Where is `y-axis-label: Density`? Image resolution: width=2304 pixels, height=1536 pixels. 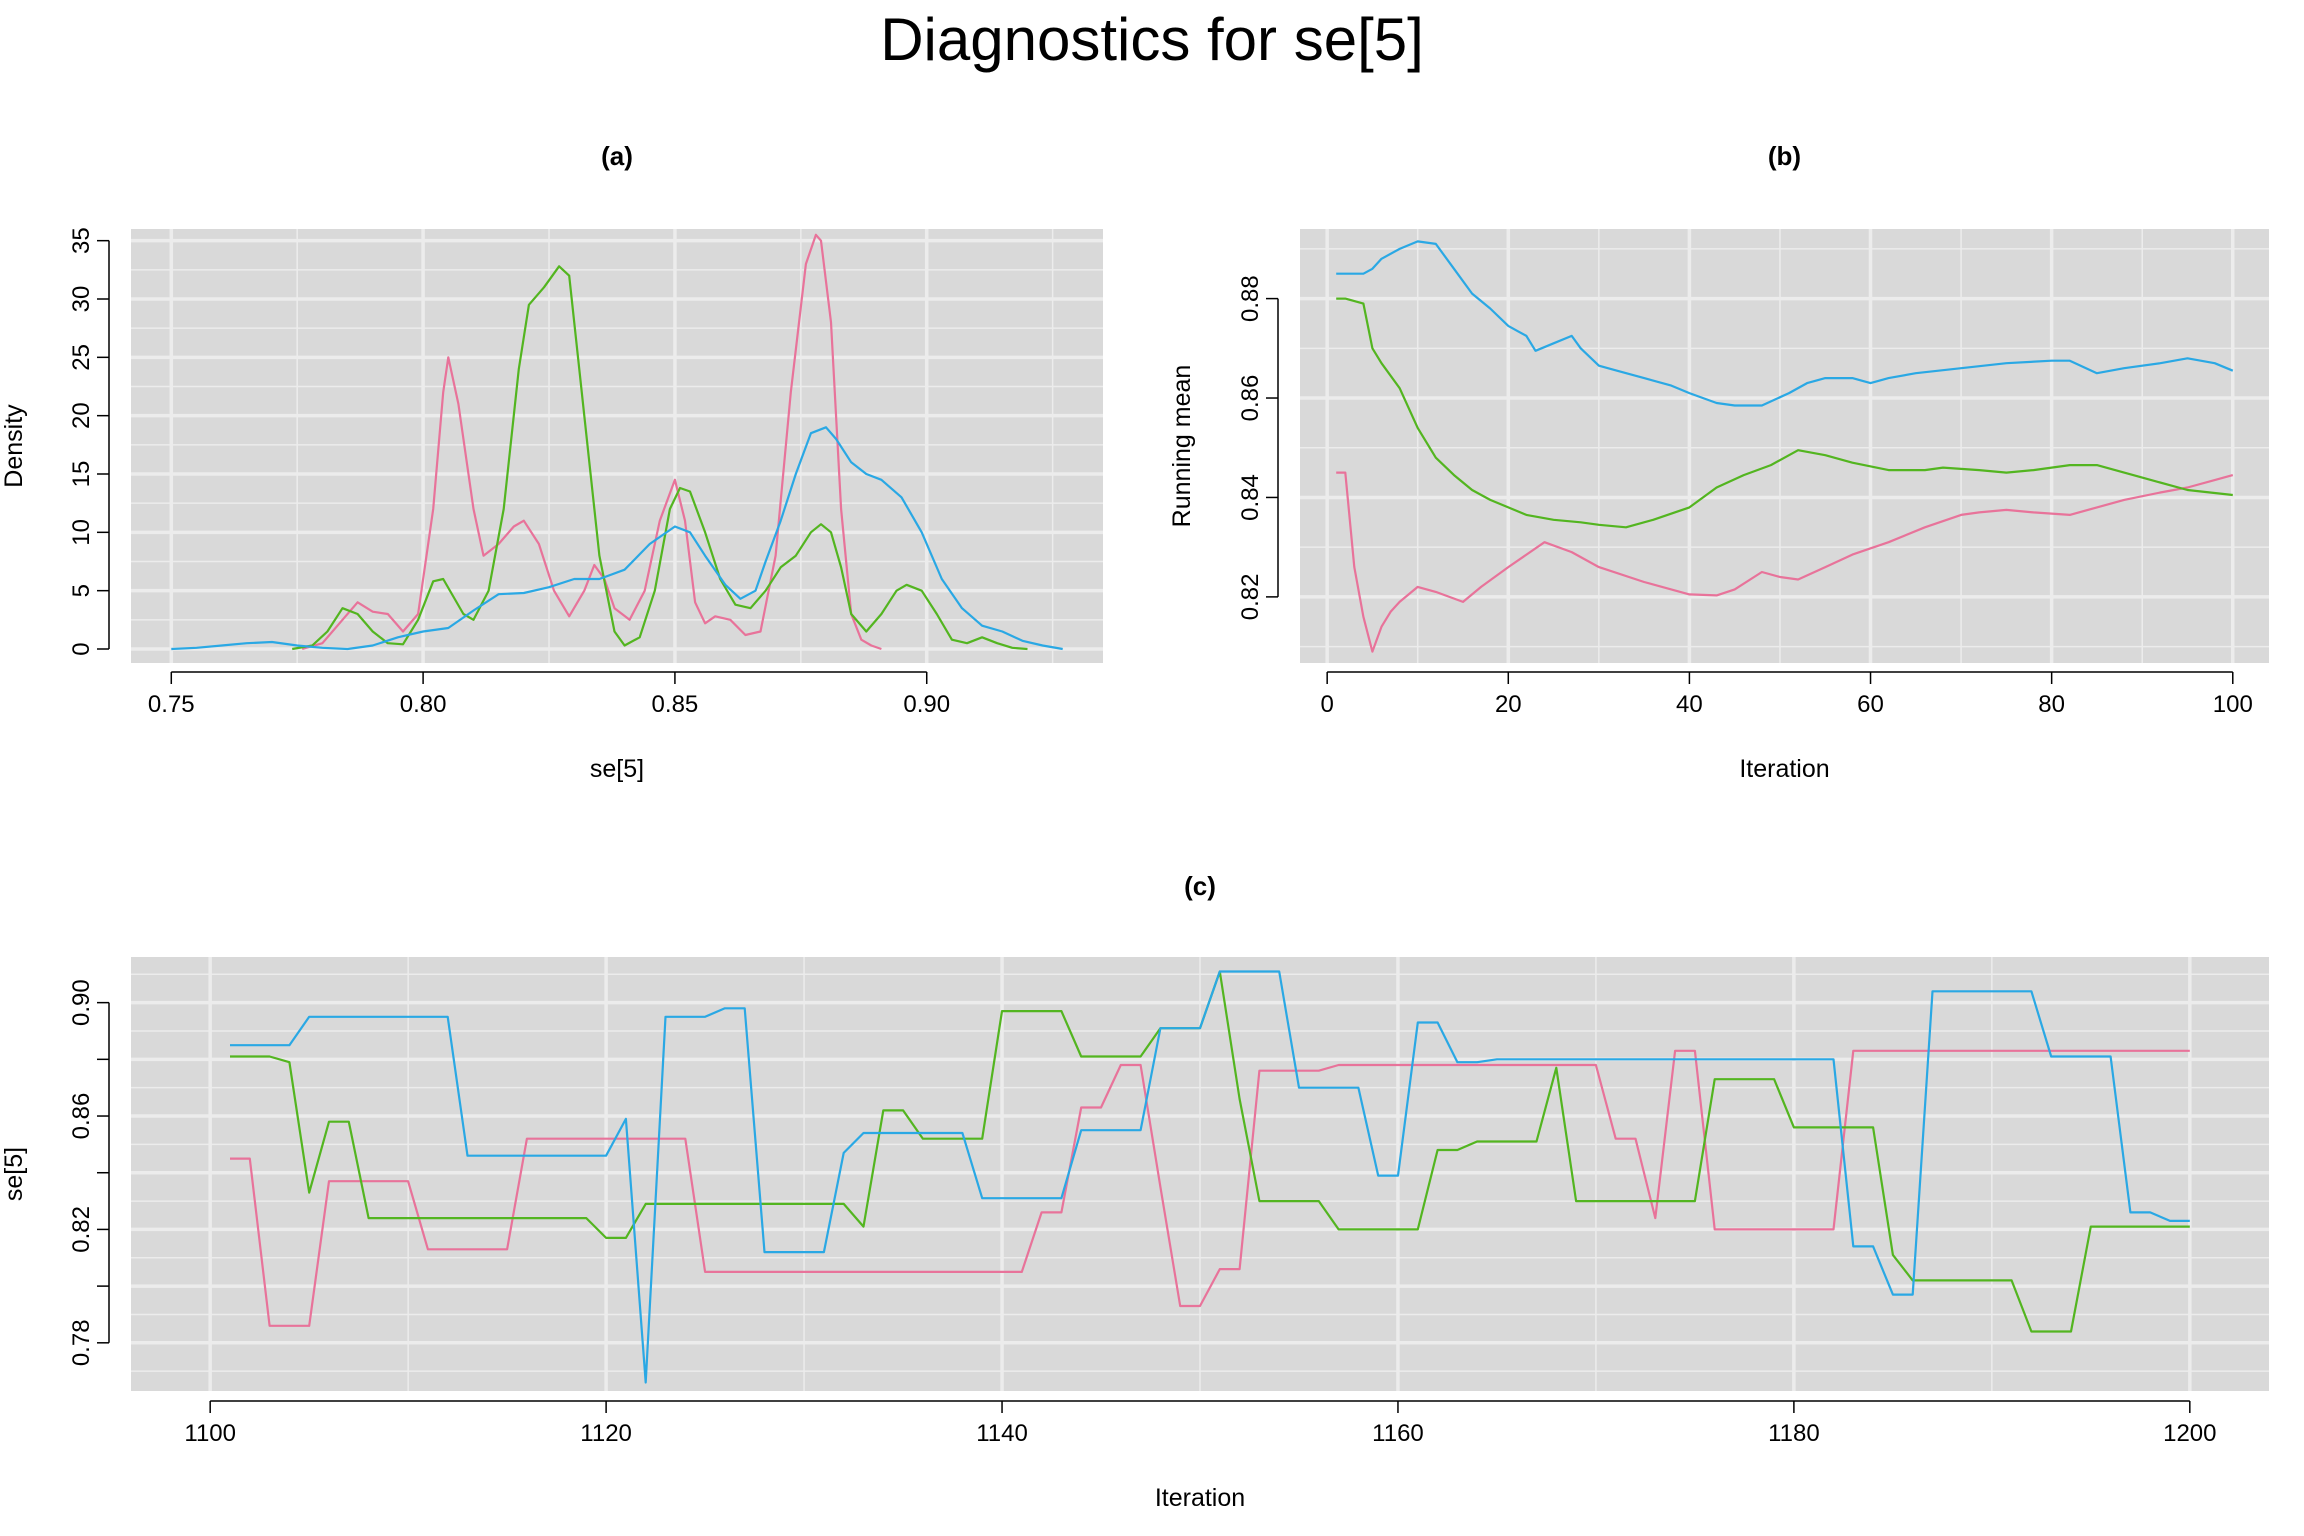
y-axis-label: Density is located at coordinates (14, 446).